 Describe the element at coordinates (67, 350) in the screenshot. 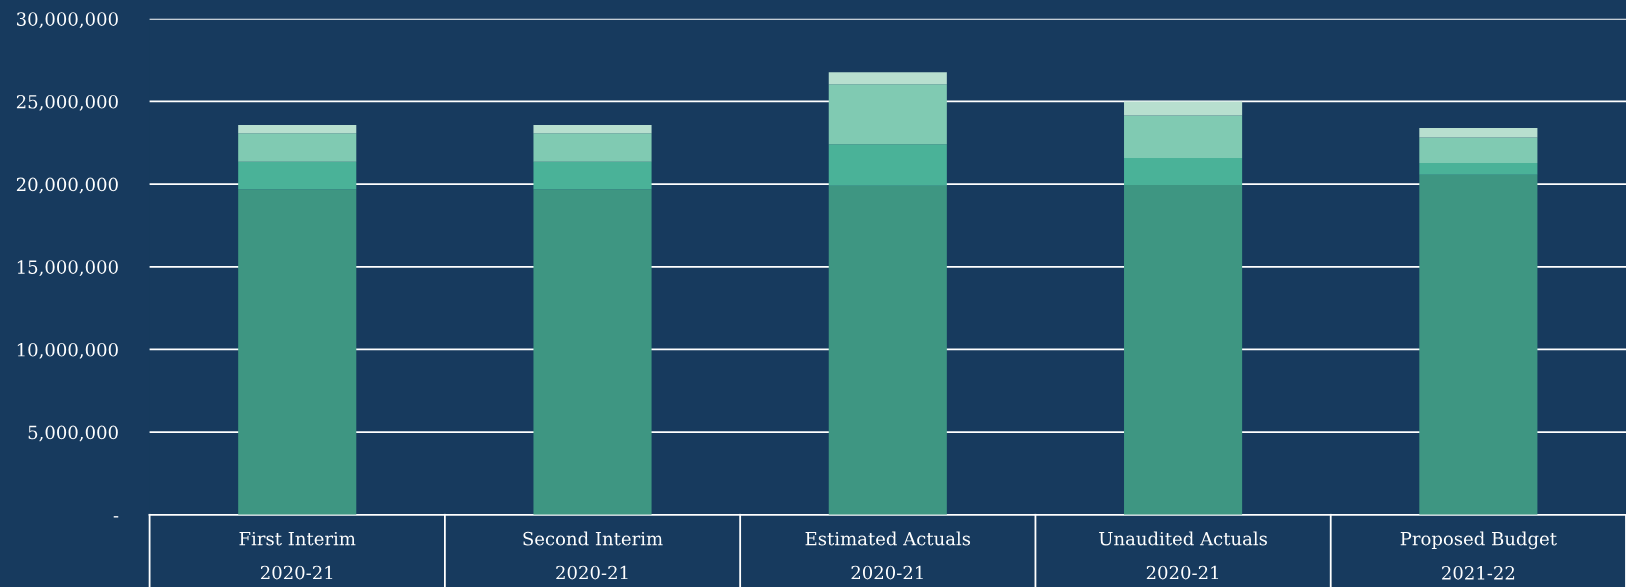

I see `y-tick-label: 10,000,000` at that location.